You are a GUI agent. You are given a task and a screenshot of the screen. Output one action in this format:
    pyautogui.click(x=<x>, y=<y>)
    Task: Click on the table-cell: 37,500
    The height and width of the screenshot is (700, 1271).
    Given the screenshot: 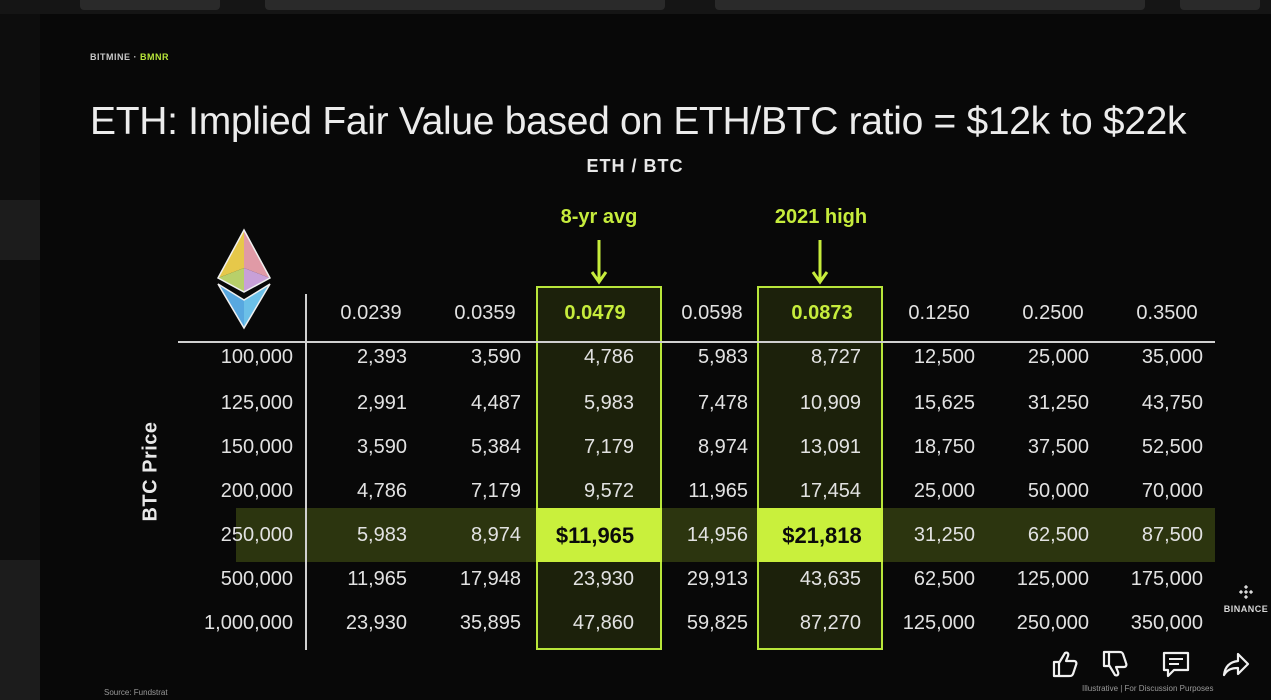 What is the action you would take?
    pyautogui.click(x=1058, y=447)
    